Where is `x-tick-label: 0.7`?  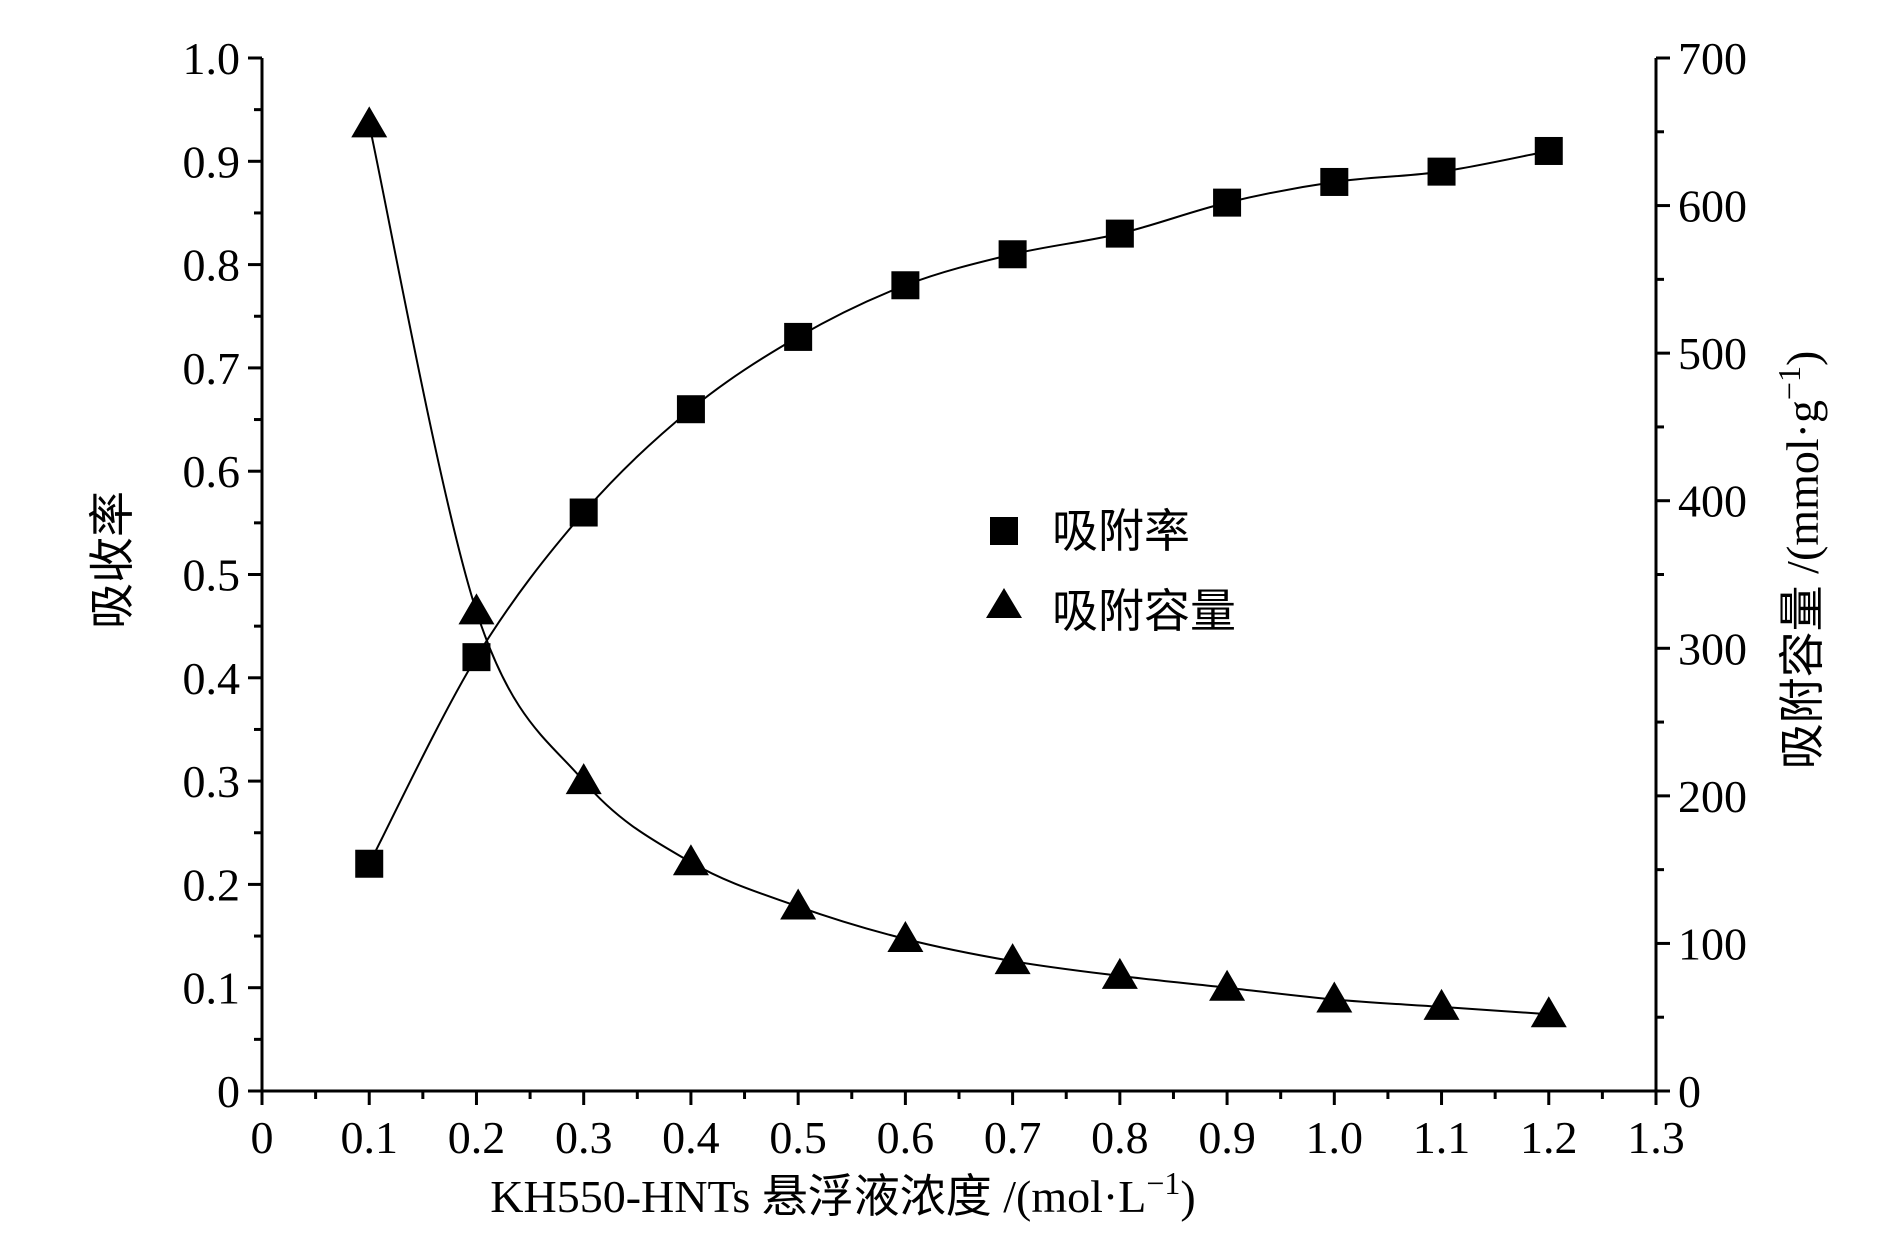 x-tick-label: 0.7 is located at coordinates (1013, 1137).